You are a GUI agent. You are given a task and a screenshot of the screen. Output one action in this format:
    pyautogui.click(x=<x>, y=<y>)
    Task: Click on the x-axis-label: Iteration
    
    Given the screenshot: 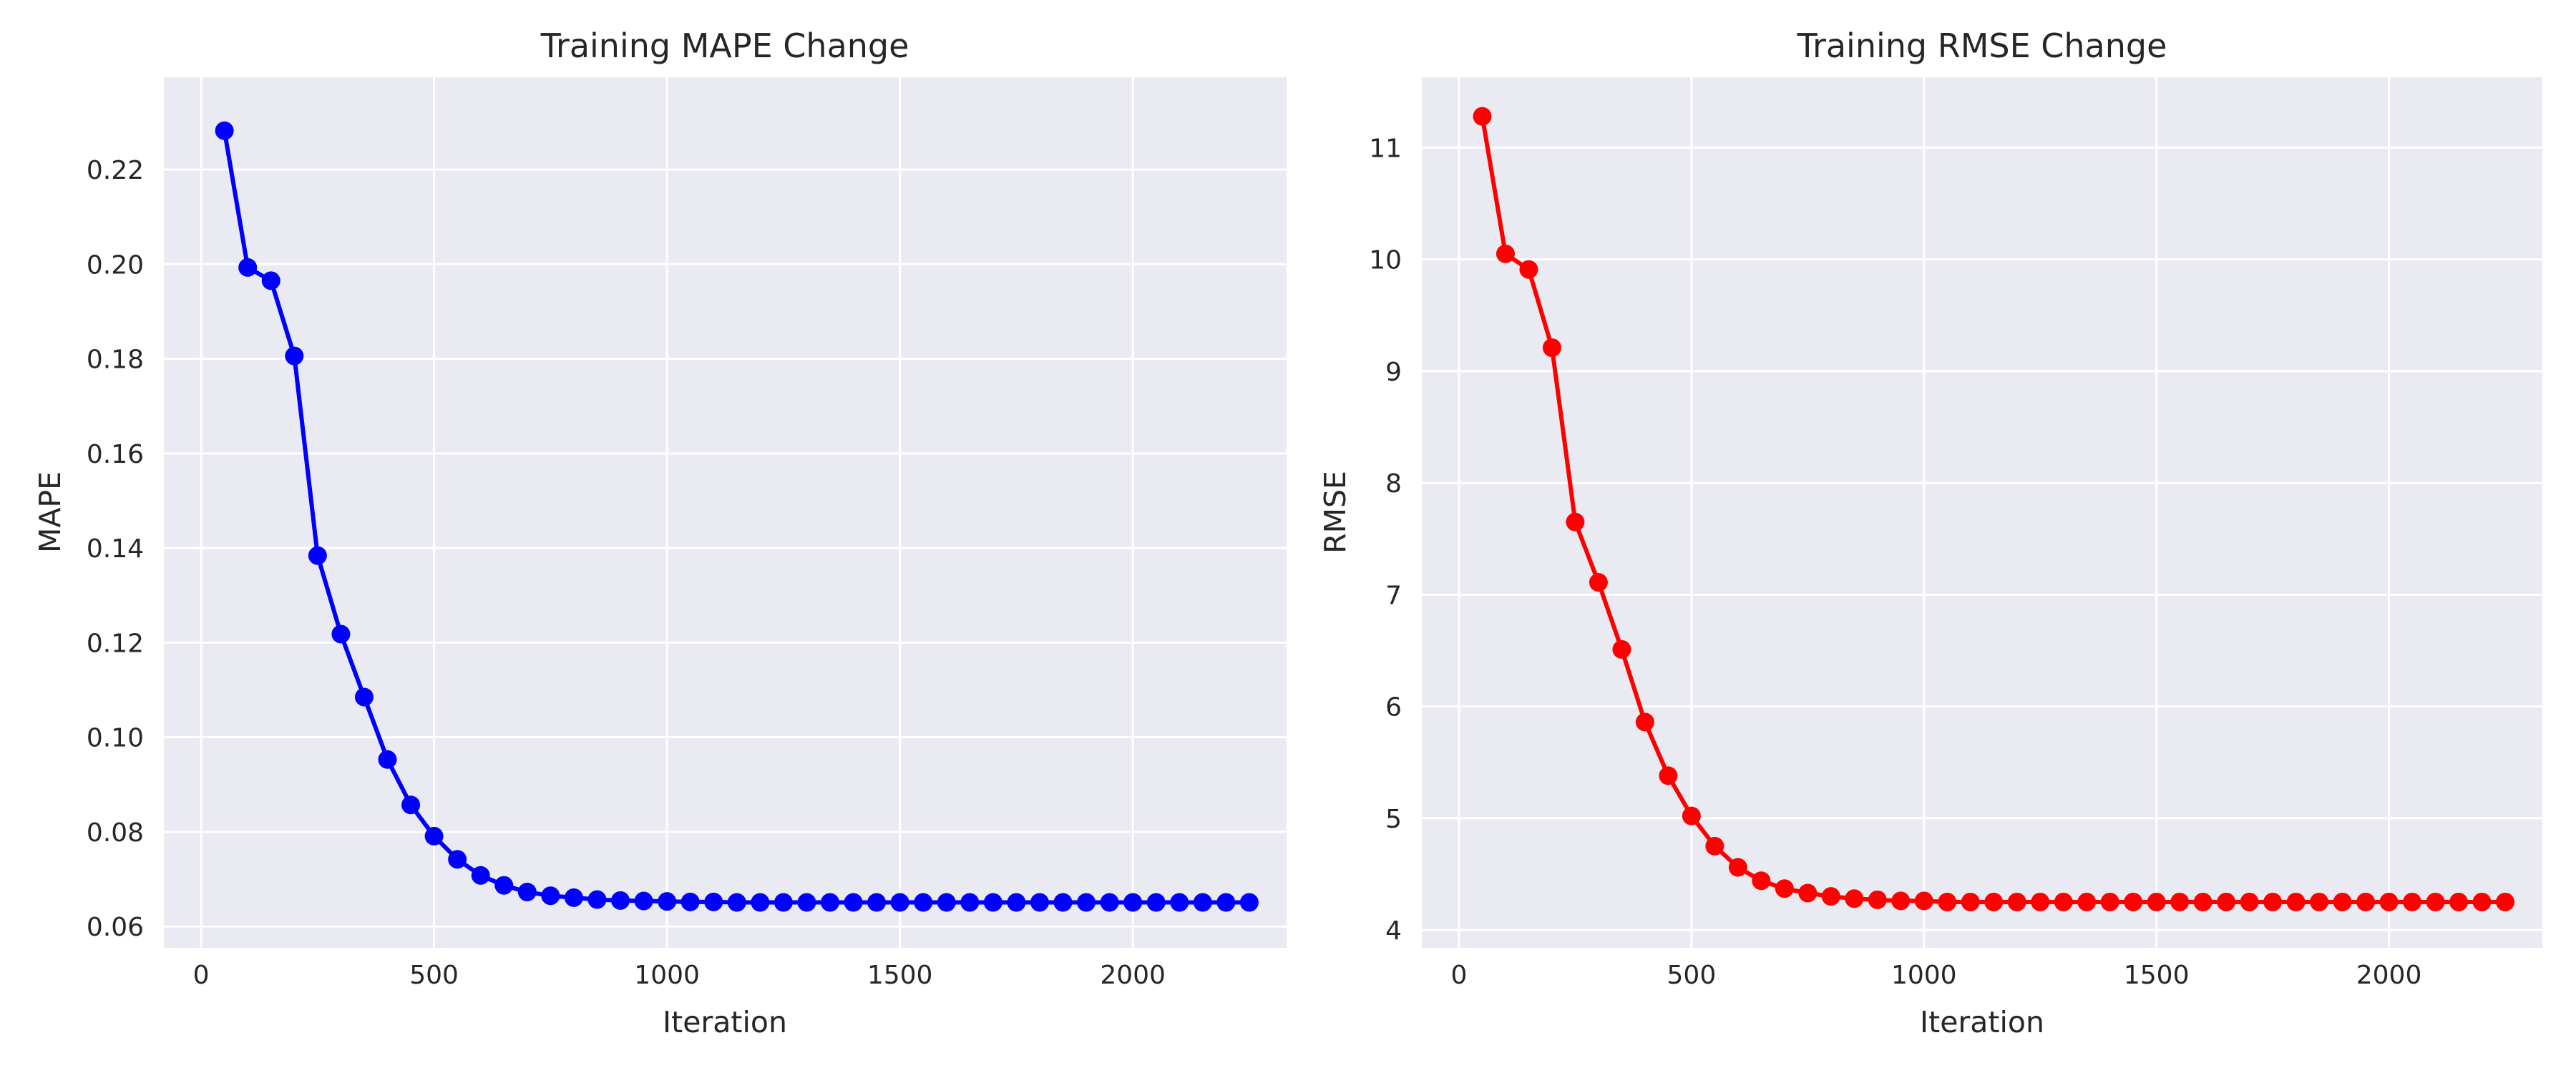 What is the action you would take?
    pyautogui.click(x=725, y=1022)
    